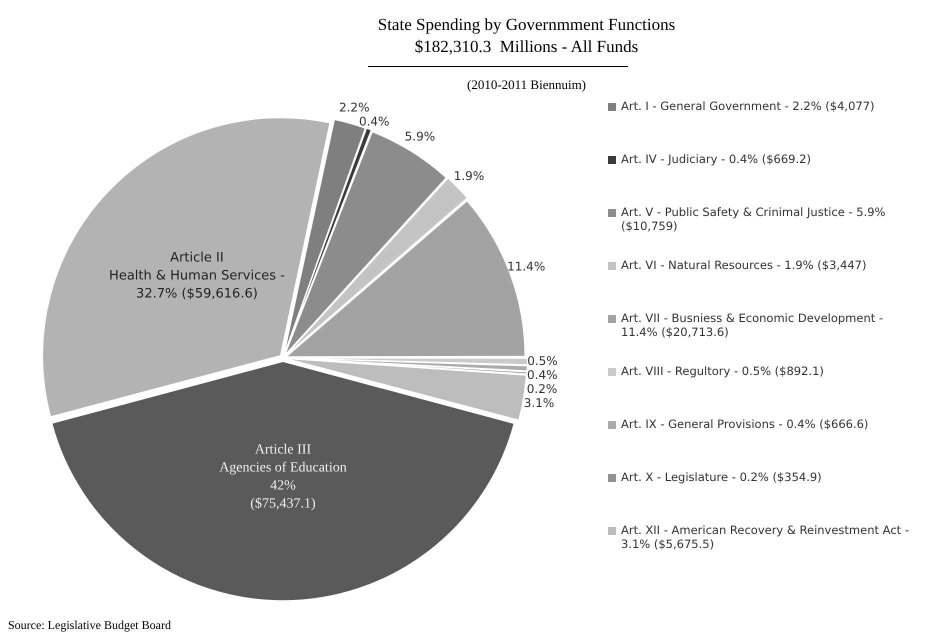 The image size is (943, 643). I want to click on data-label: 42% ($75,437.1), so click(283, 495).